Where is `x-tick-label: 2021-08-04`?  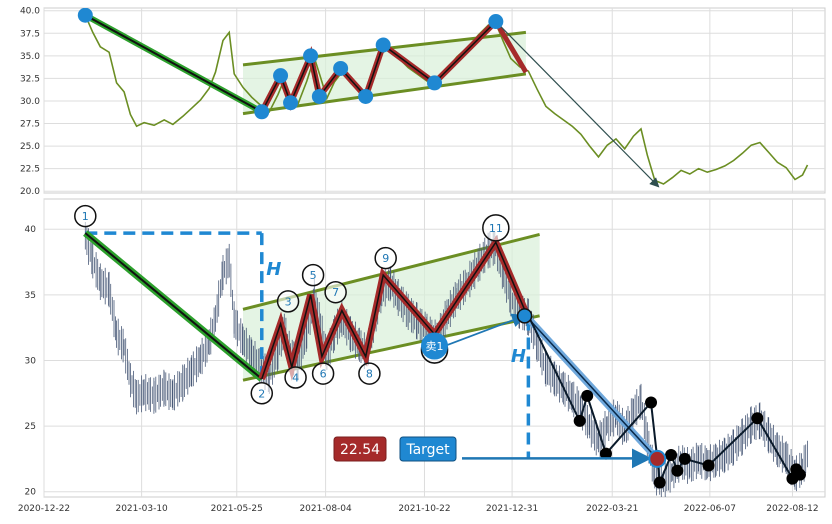
x-tick-label: 2021-08-04 is located at coordinates (325, 509).